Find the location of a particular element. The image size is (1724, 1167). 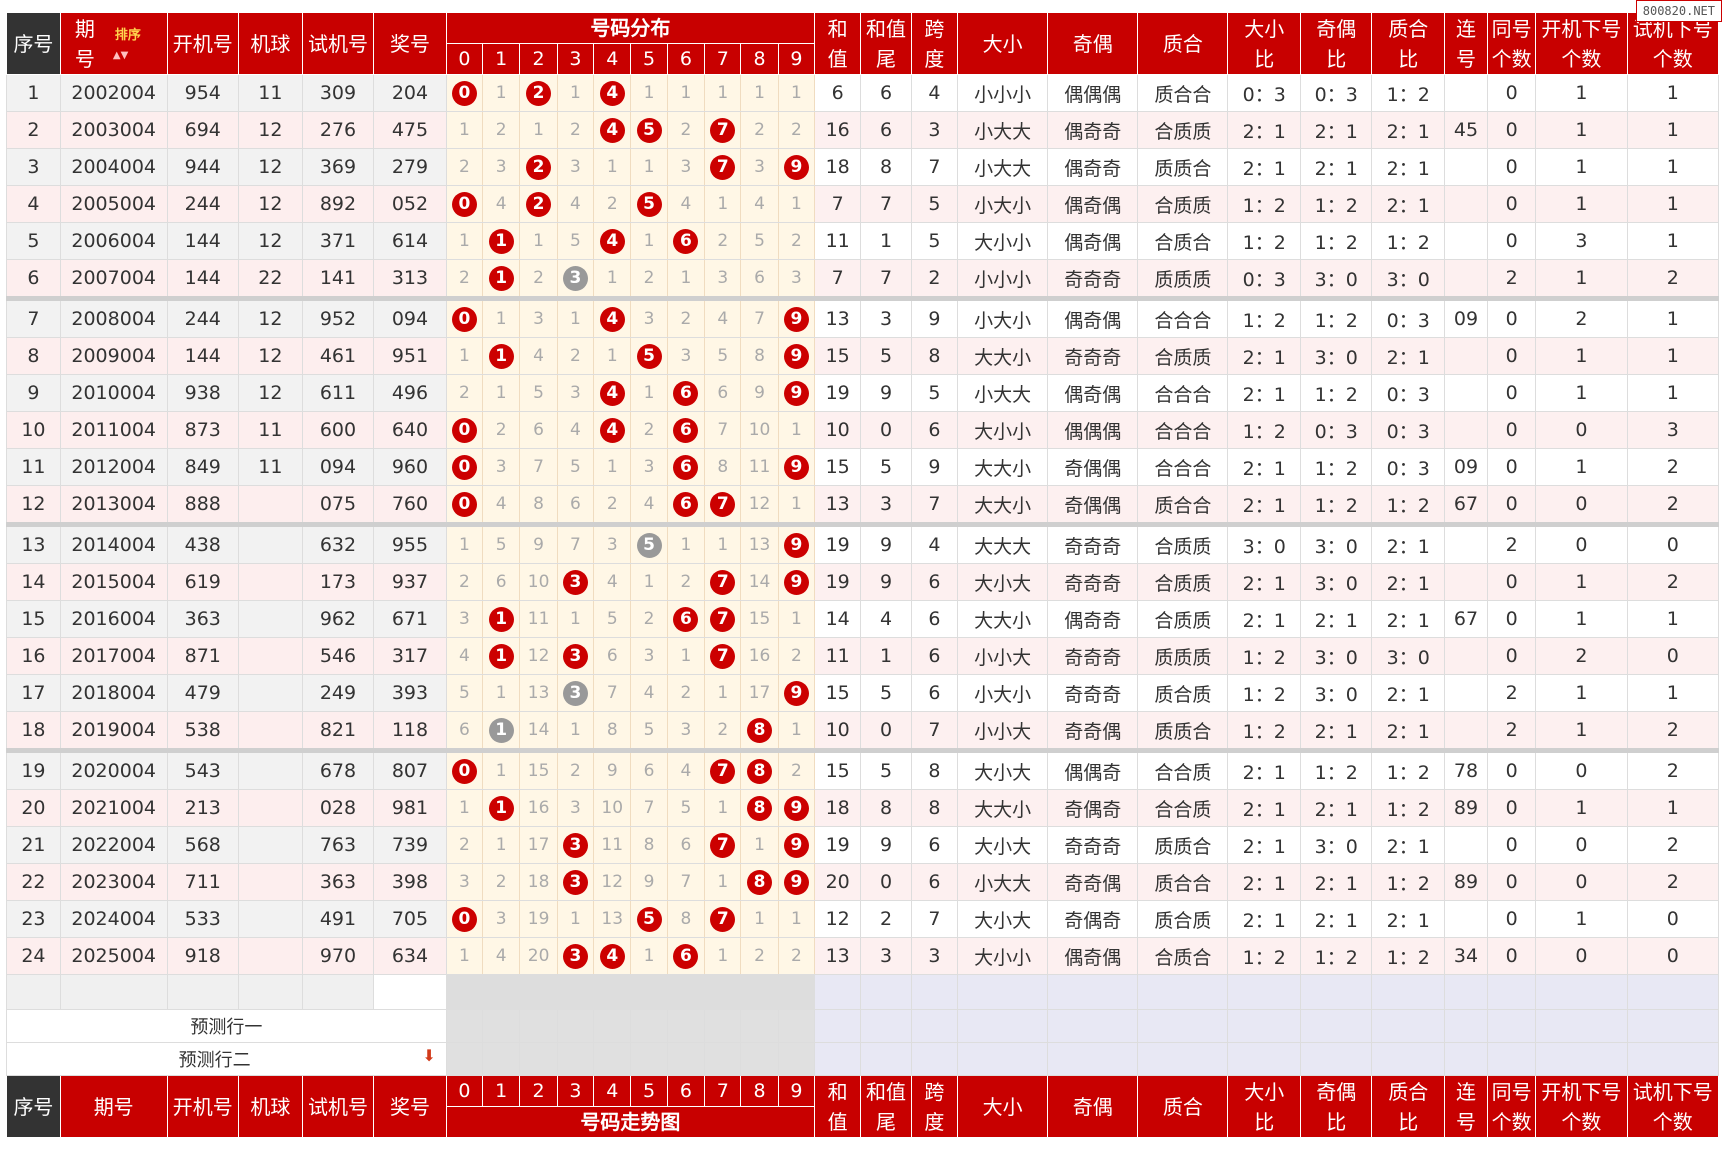

open-next-cell: 0 is located at coordinates (1581, 845).